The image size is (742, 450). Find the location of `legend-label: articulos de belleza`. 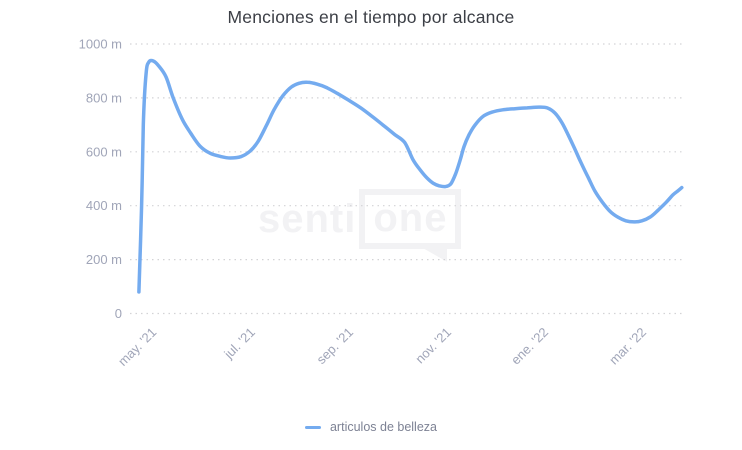

legend-label: articulos de belleza is located at coordinates (383, 427).